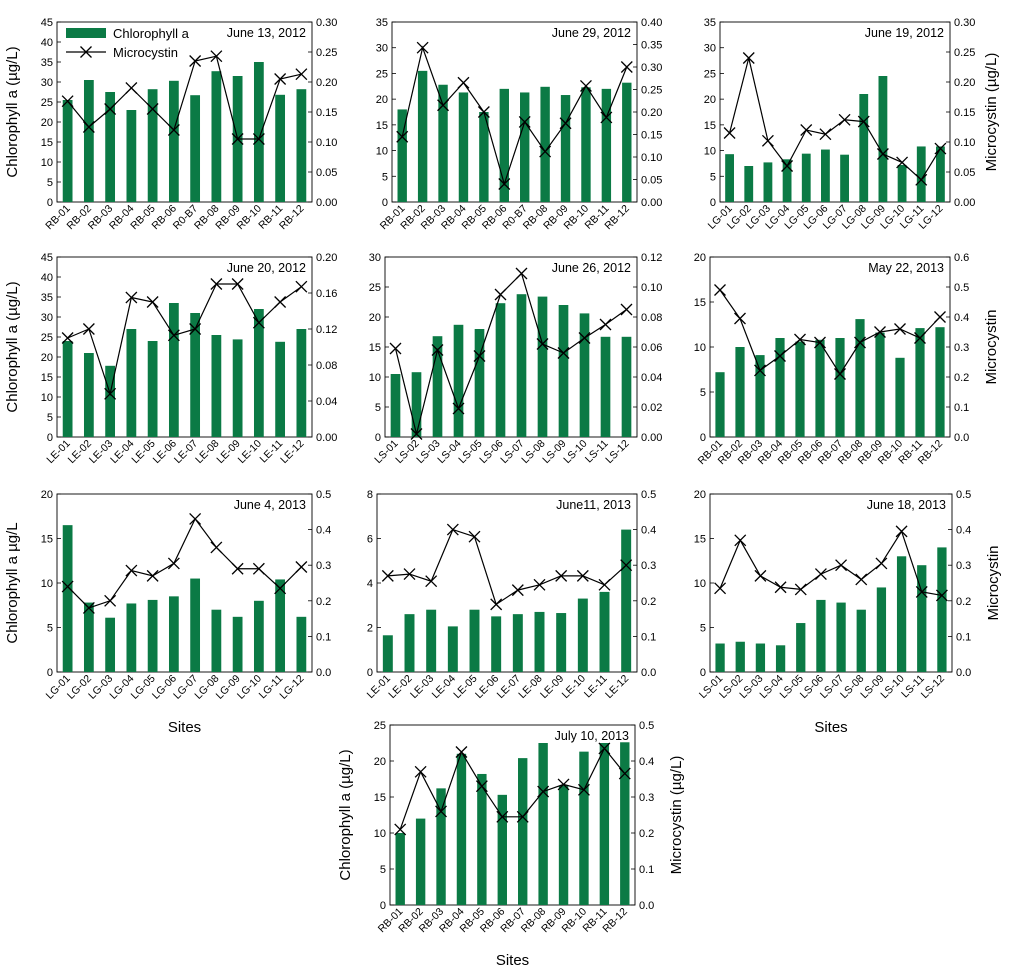  Describe the element at coordinates (963, 673) in the screenshot. I see `y2-tick-label: 0.0` at that location.